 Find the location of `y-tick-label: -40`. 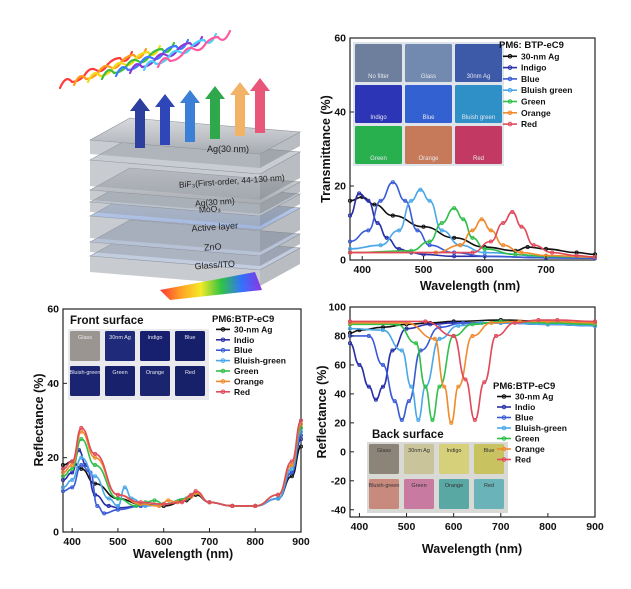

y-tick-label: -40 is located at coordinates (338, 510).